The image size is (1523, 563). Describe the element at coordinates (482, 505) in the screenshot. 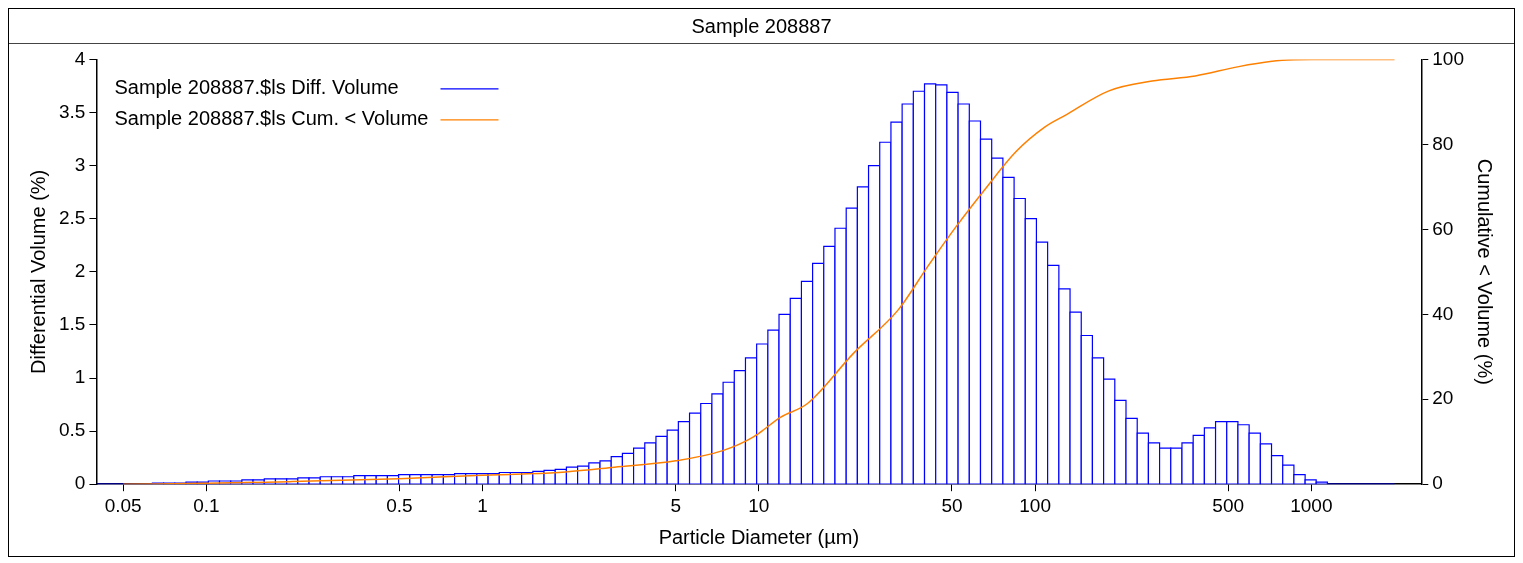

I see `x-tick-label: 1` at that location.